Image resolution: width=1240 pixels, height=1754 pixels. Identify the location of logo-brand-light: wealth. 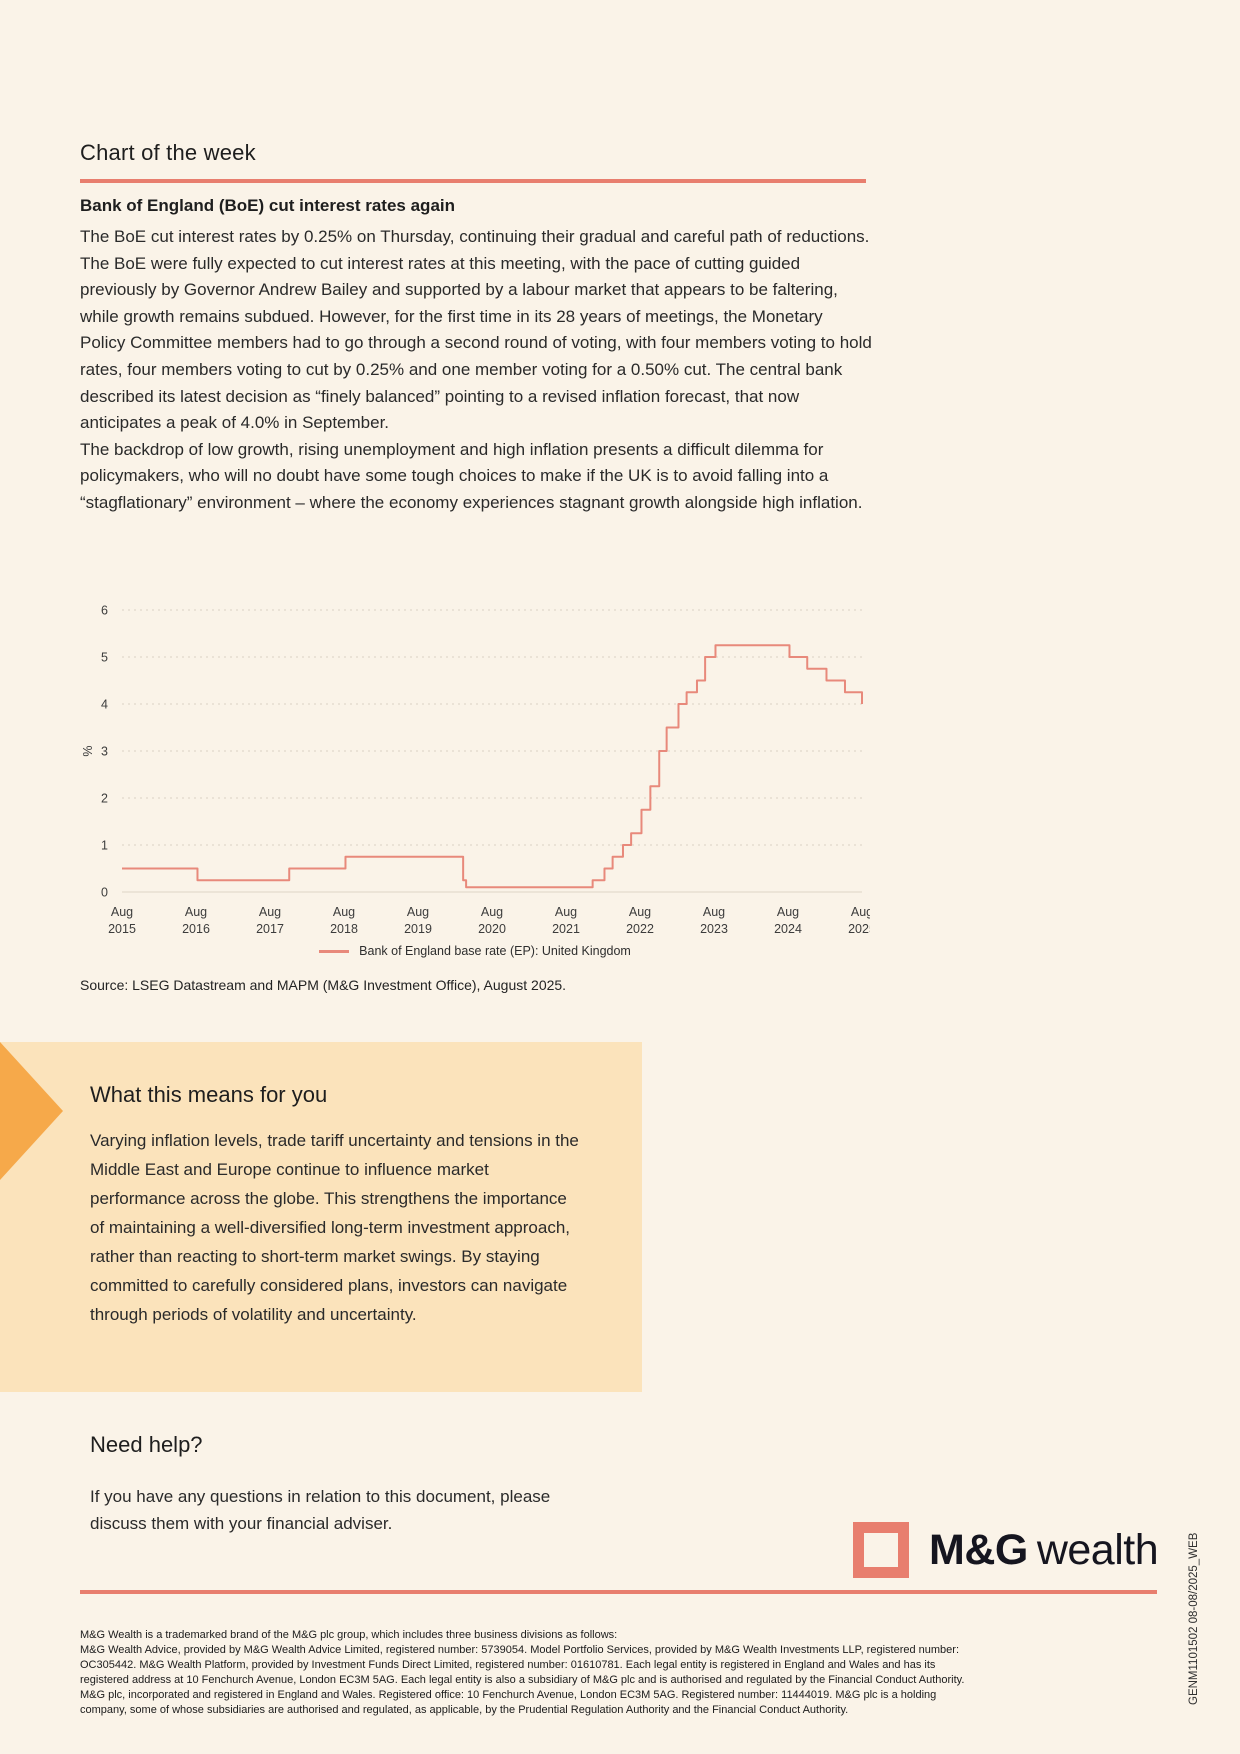
(1097, 1549).